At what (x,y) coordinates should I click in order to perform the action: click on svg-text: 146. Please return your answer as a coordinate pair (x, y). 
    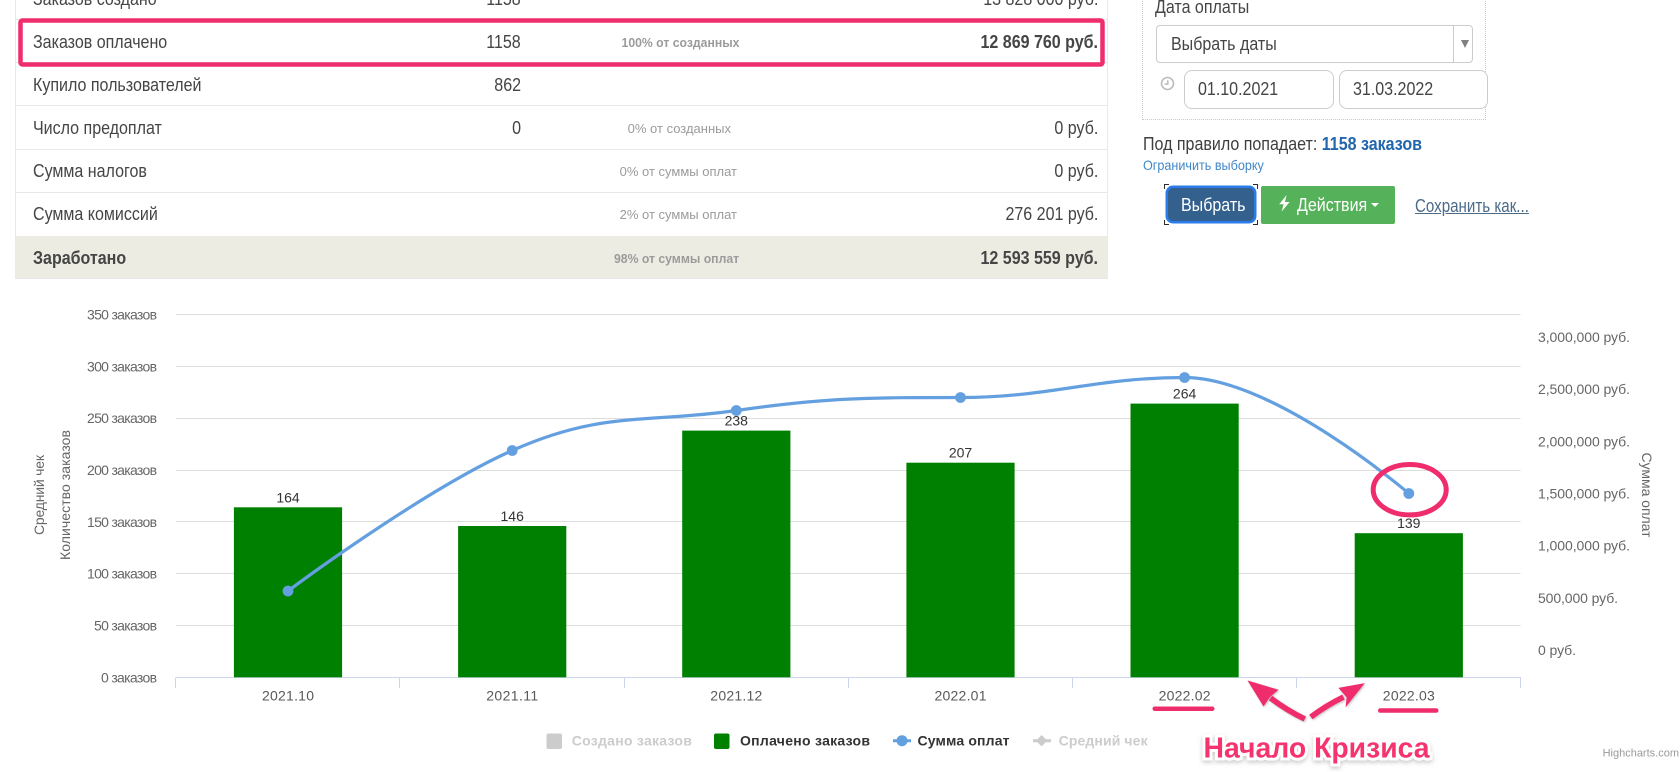
    Looking at the image, I should click on (513, 516).